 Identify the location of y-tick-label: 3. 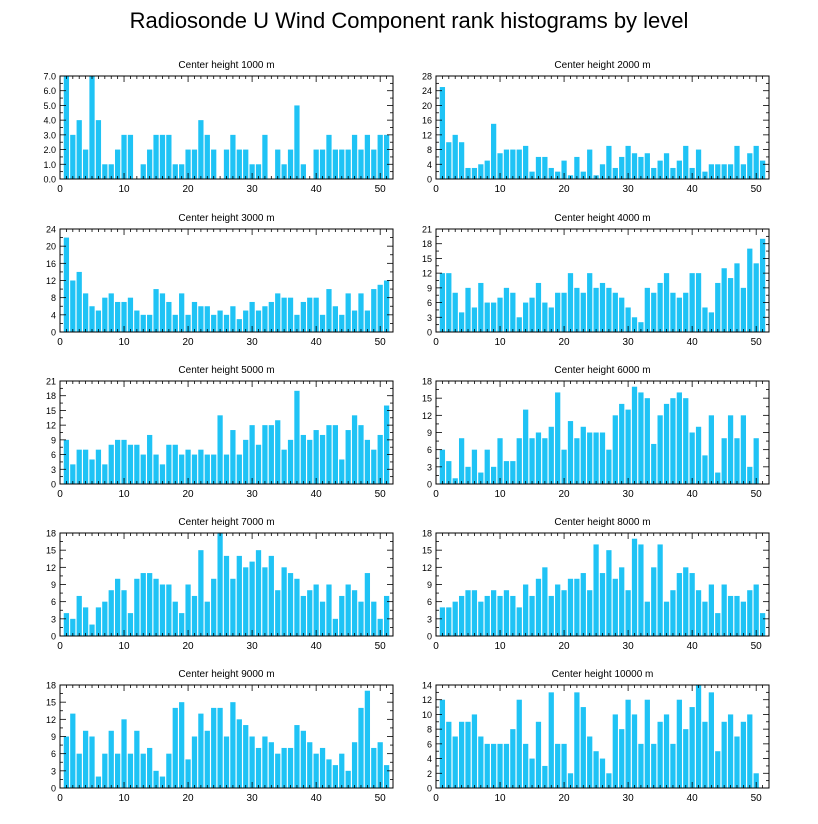
(53, 470).